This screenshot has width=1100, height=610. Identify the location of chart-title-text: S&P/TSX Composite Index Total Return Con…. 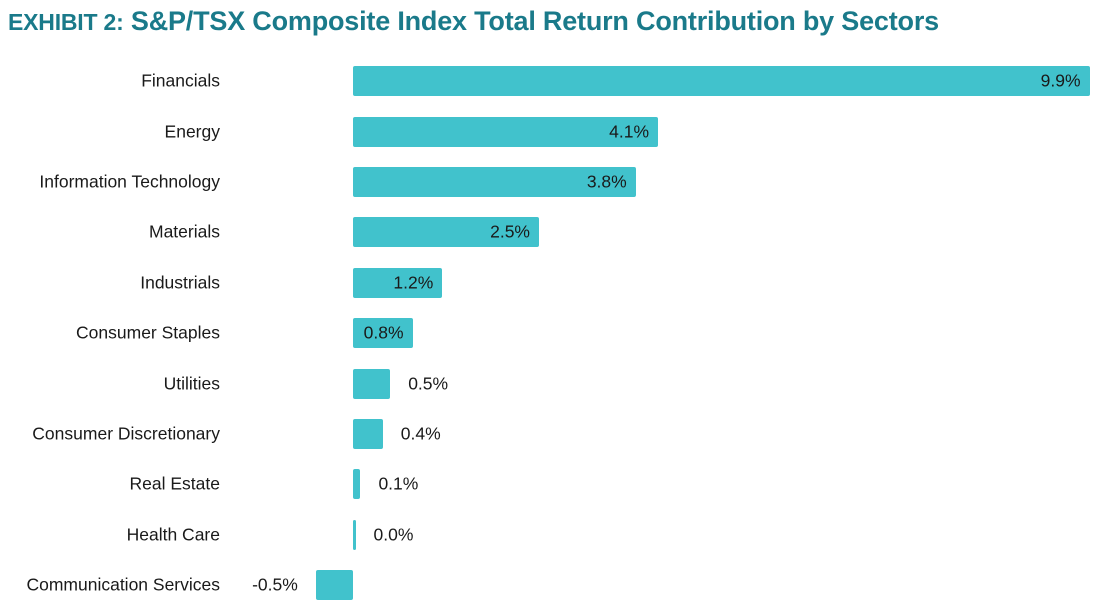
(531, 21).